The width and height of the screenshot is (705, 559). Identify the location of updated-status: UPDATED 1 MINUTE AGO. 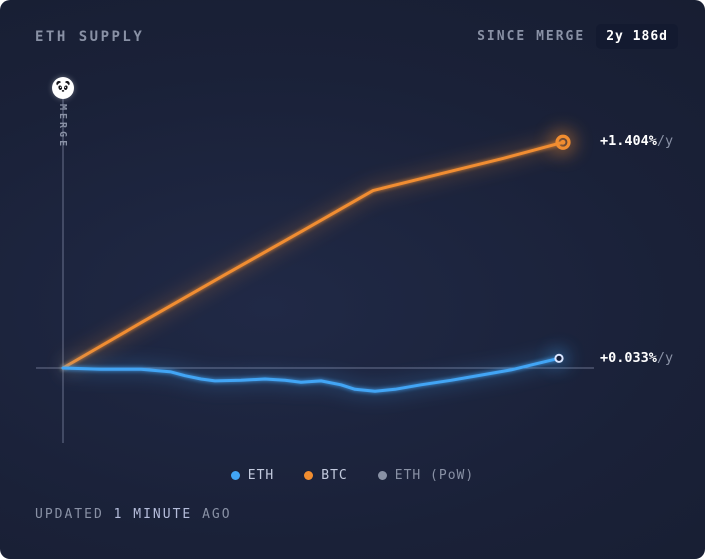
(133, 514).